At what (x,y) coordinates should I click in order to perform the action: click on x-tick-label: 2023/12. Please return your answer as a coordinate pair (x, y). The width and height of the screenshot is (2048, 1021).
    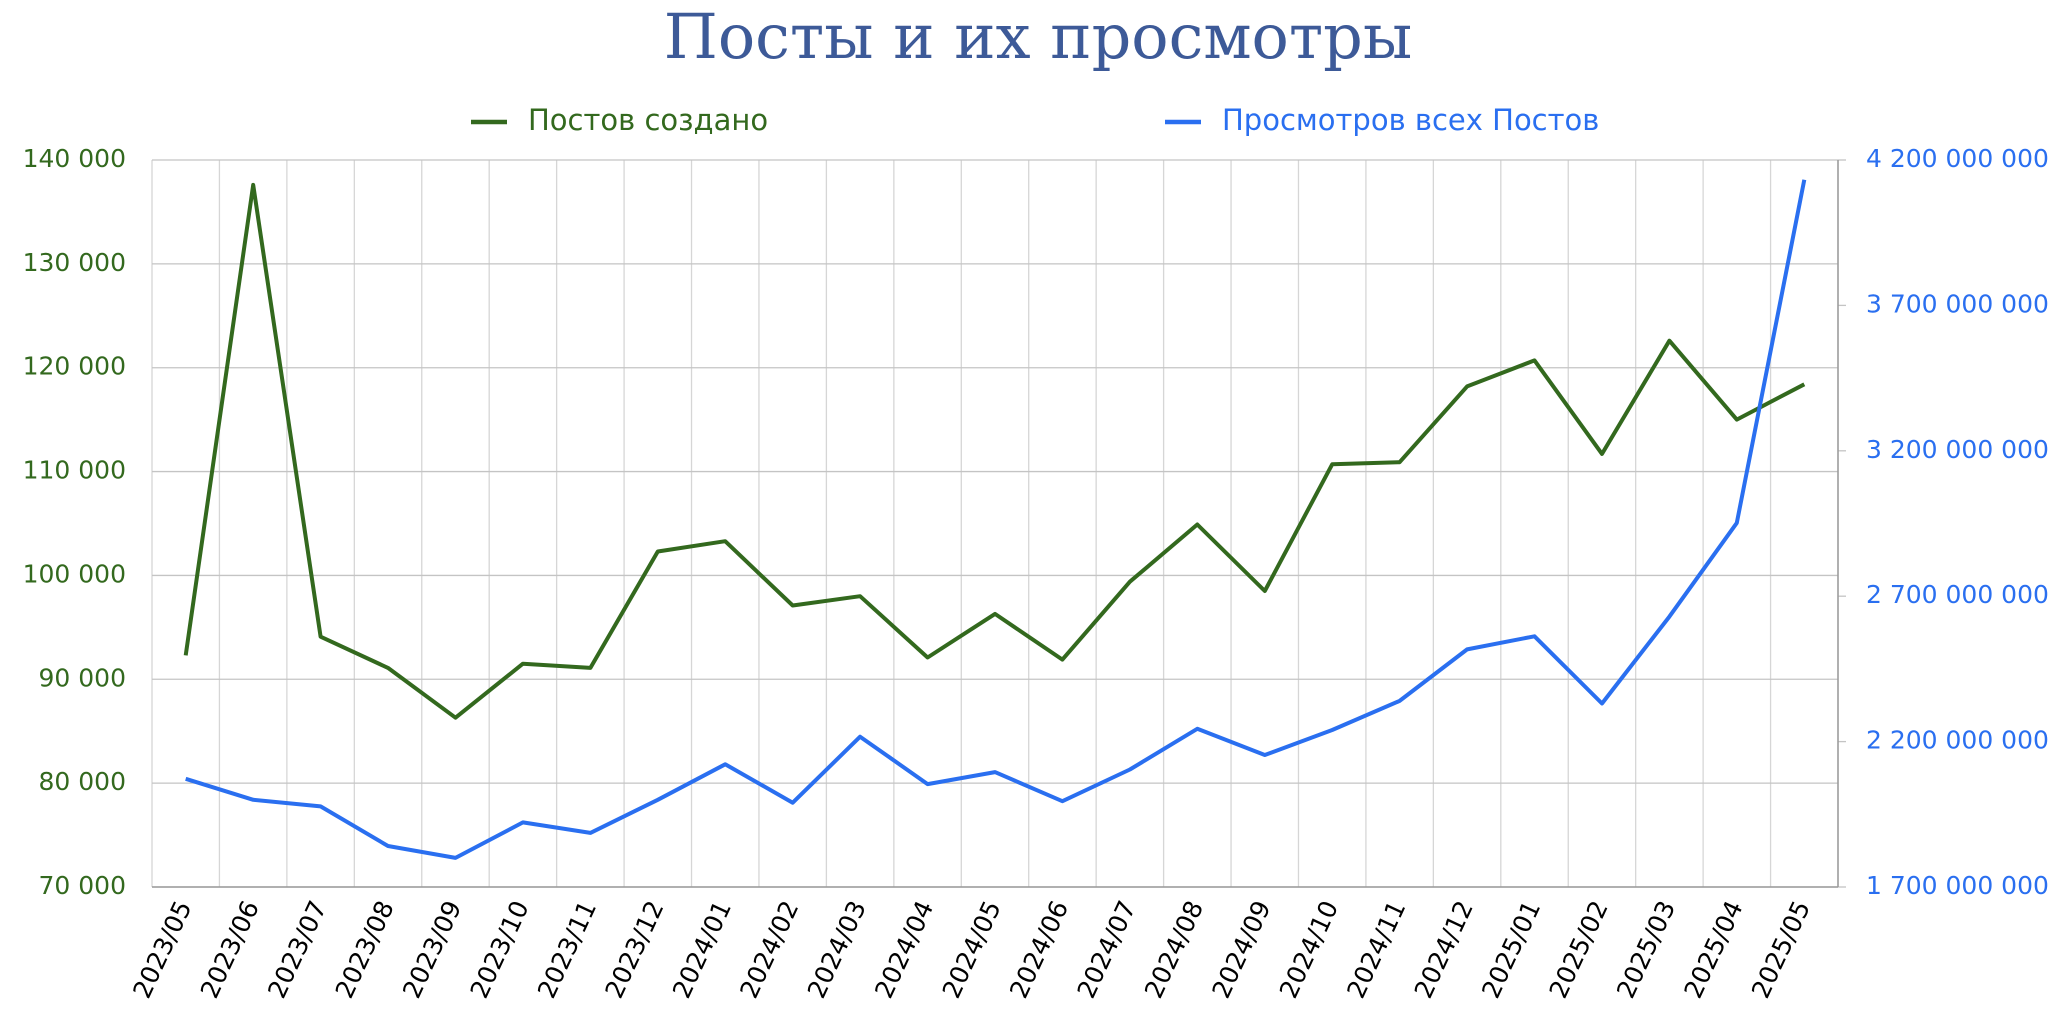
    Looking at the image, I should click on (634, 949).